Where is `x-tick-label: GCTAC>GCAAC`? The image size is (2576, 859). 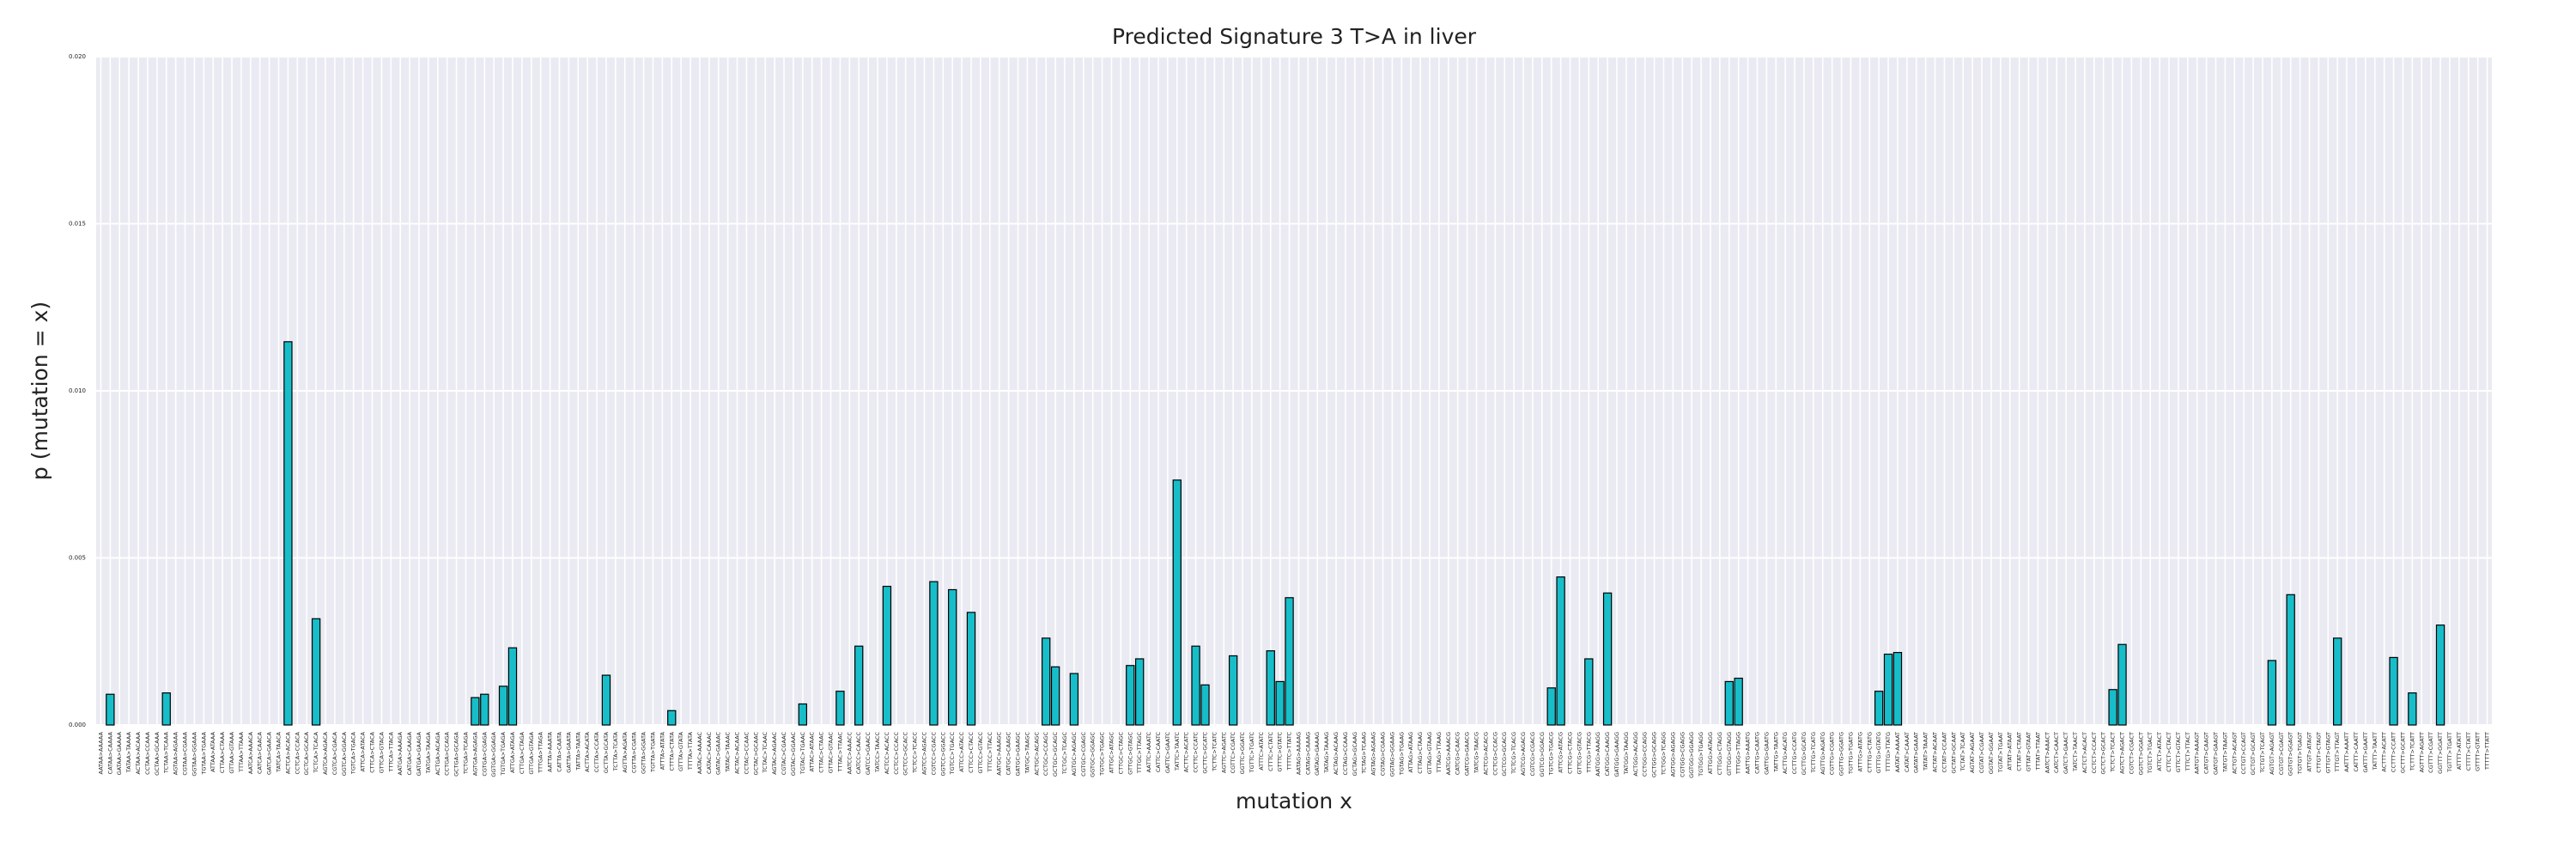 x-tick-label: GCTAC>GCAAC is located at coordinates (755, 754).